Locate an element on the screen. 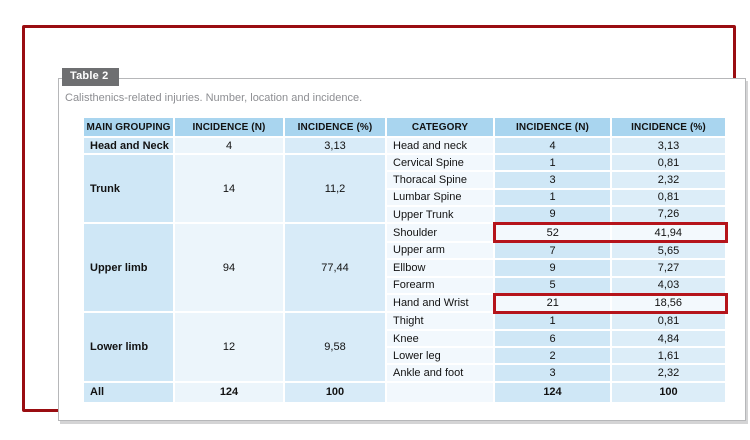  group-name-cell: Upper limb is located at coordinates (128, 268).